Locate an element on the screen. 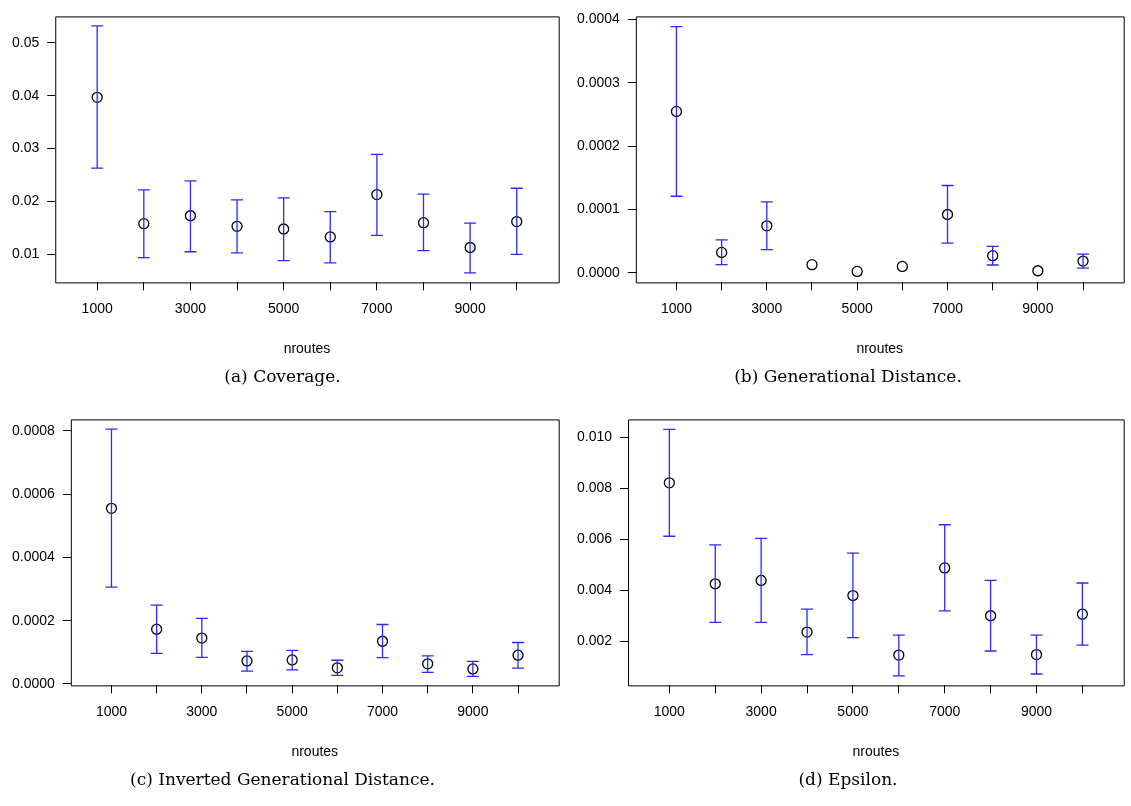 The height and width of the screenshot is (806, 1131). text: (d) Epsilon. is located at coordinates (848, 779).